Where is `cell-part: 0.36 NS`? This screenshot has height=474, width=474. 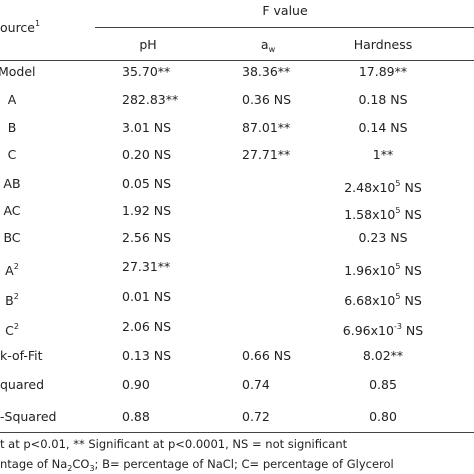
cell-part: 0.36 NS is located at coordinates (267, 99).